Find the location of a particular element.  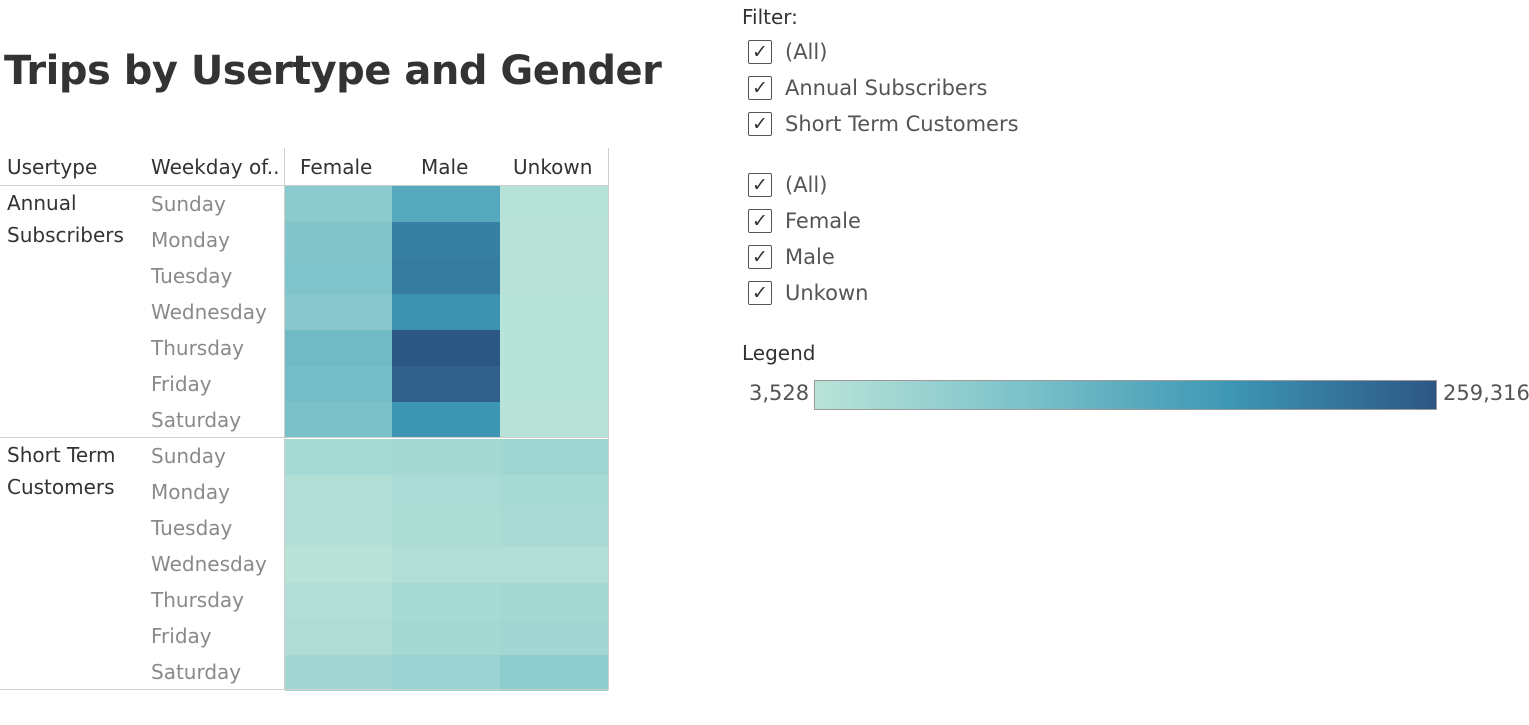

filter-gender-unkown: ✓ Unkown is located at coordinates (808, 293).